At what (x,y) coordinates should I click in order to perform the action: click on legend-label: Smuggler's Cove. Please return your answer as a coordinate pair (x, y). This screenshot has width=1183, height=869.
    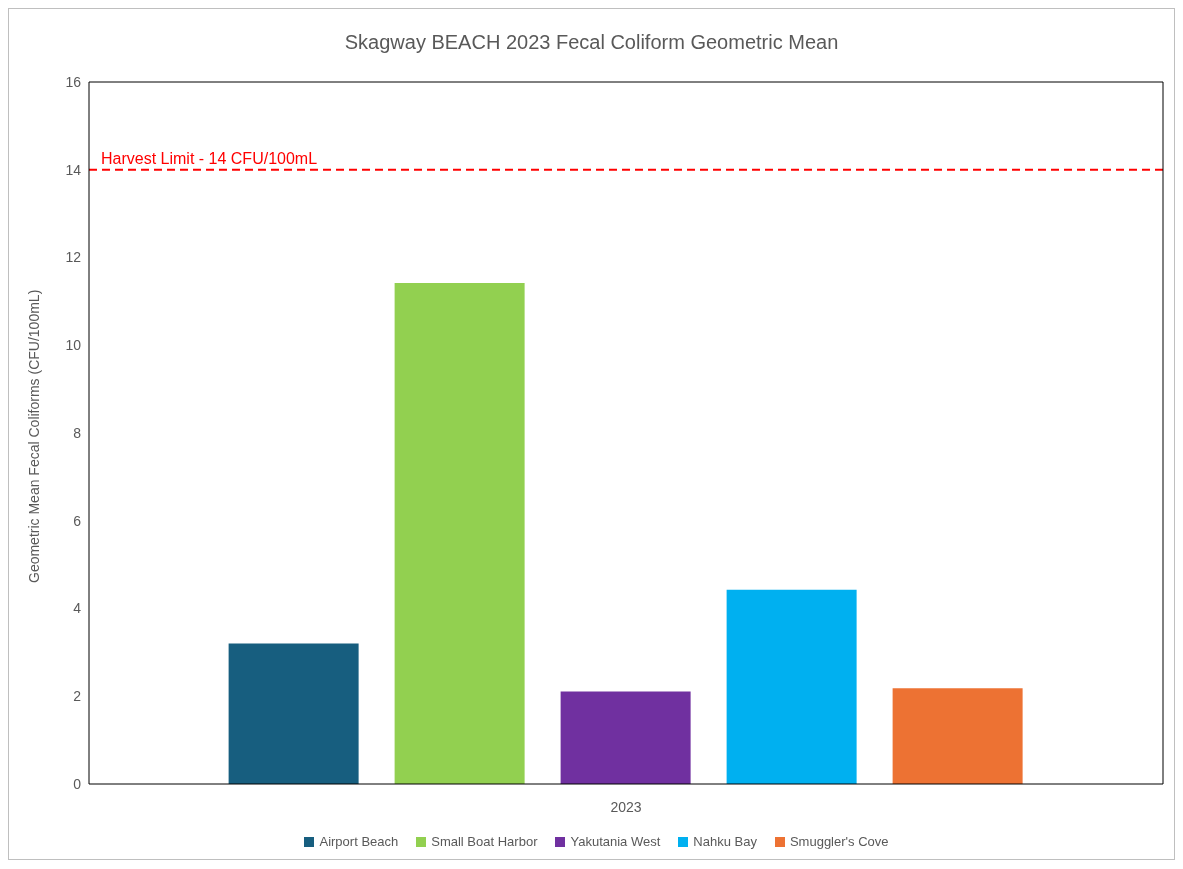
    Looking at the image, I should click on (838, 841).